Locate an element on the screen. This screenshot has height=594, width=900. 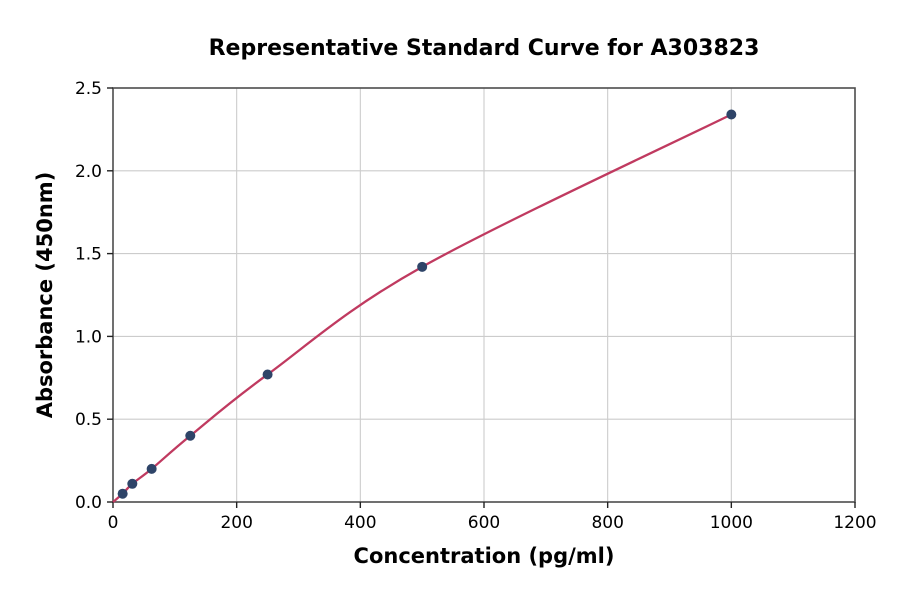
x-tick-label: 0 is located at coordinates (113, 523).